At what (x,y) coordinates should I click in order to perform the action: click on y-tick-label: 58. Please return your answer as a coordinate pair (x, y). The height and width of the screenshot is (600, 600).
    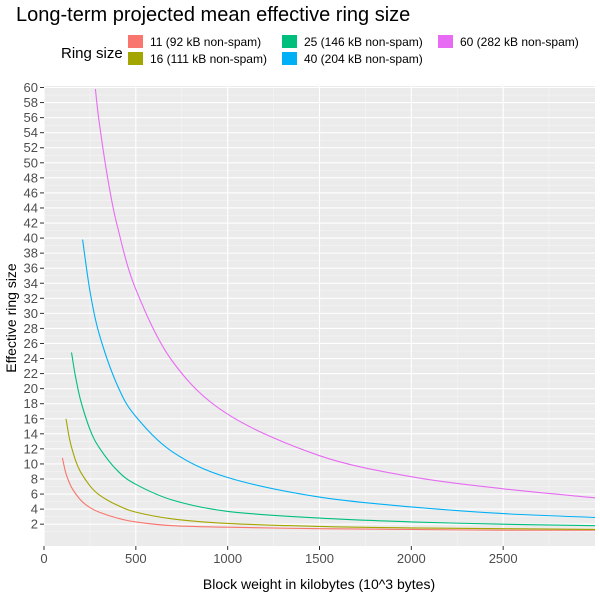
    Looking at the image, I should click on (31, 102).